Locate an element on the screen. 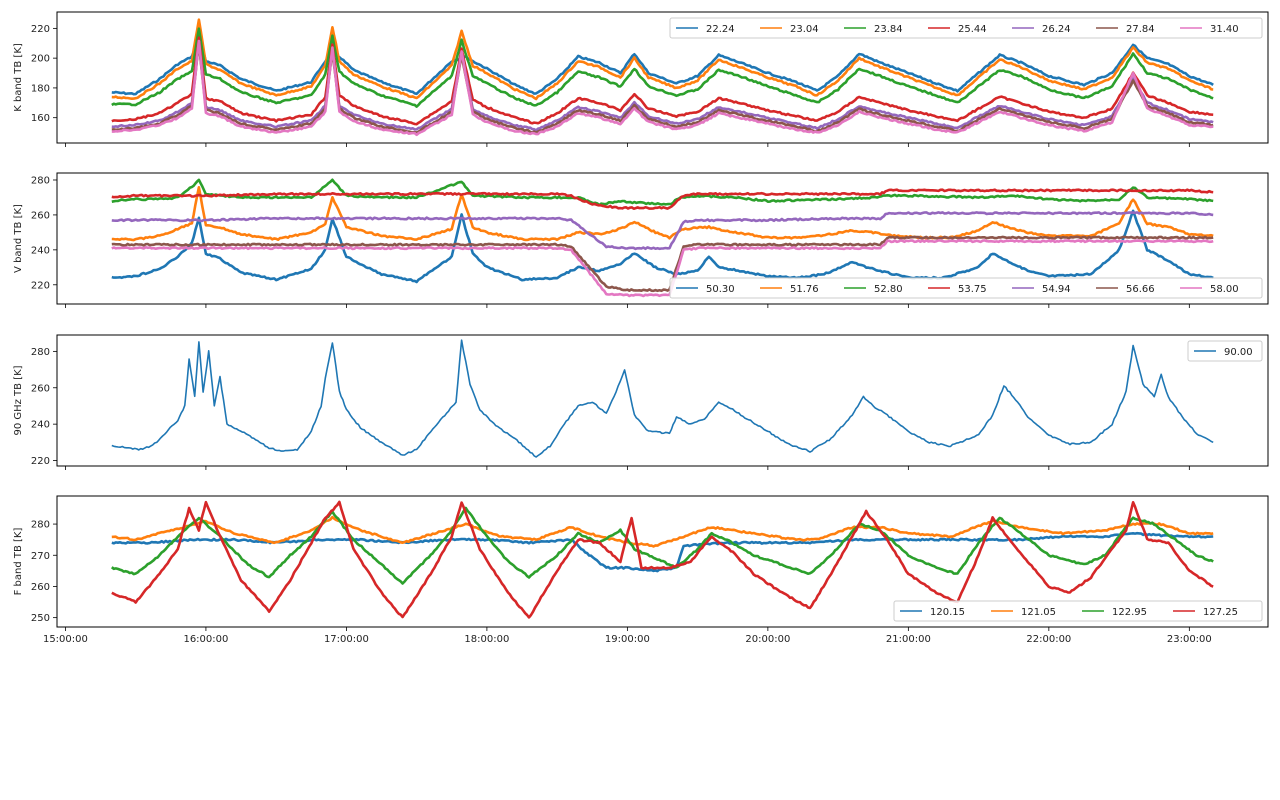 The height and width of the screenshot is (800, 1280). legend-label: 120.15 is located at coordinates (947, 612).